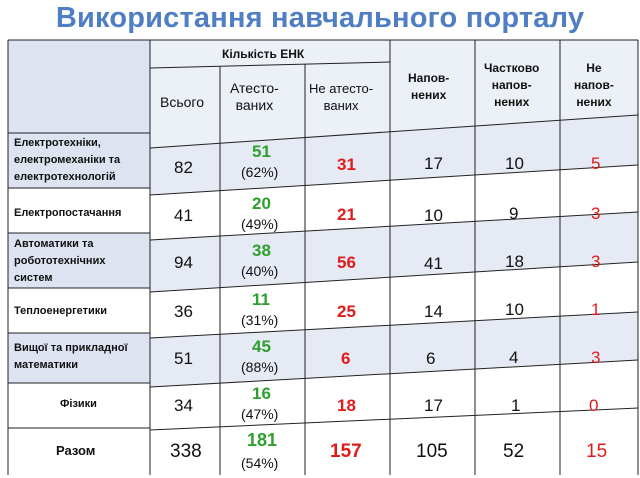 The image size is (640, 478). I want to click on header-fill, so click(79, 86).